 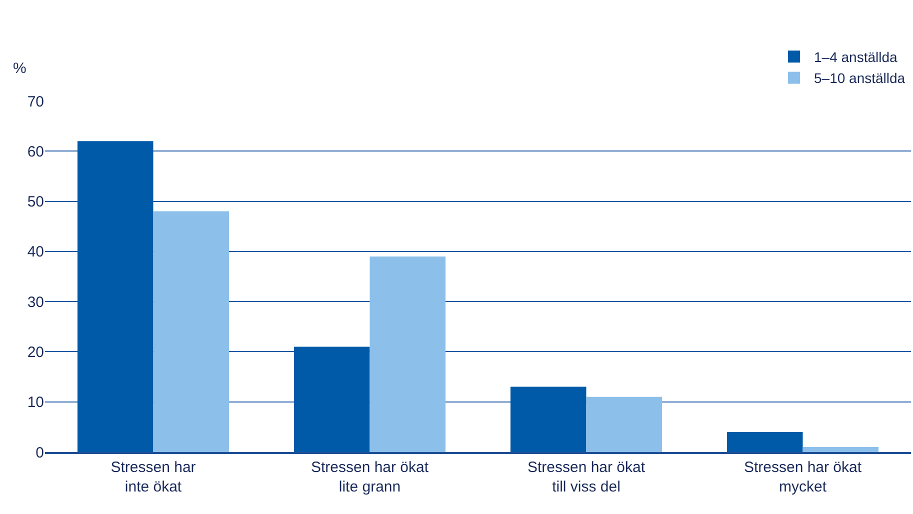 What do you see at coordinates (803, 477) in the screenshot?
I see `x-tick-label: Stressen har ökat mycket` at bounding box center [803, 477].